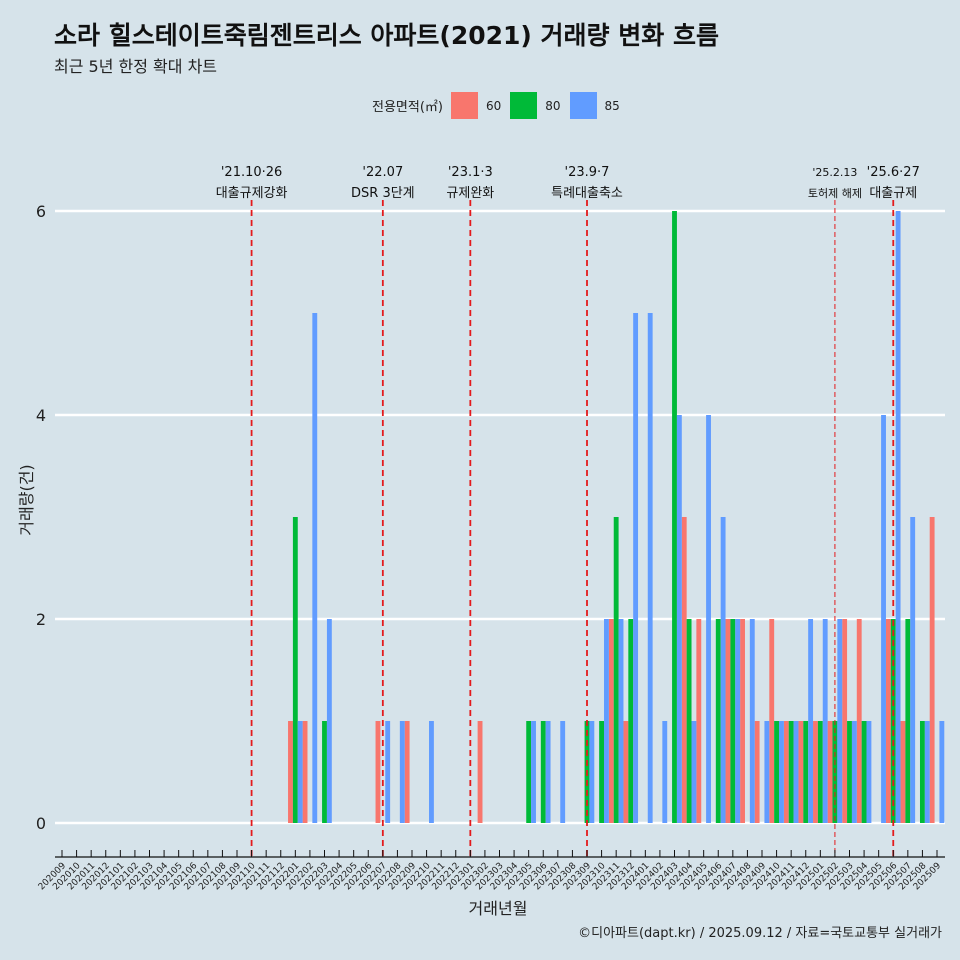 The height and width of the screenshot is (960, 960). What do you see at coordinates (834, 172) in the screenshot?
I see `event-date-202502: '25.2.13` at bounding box center [834, 172].